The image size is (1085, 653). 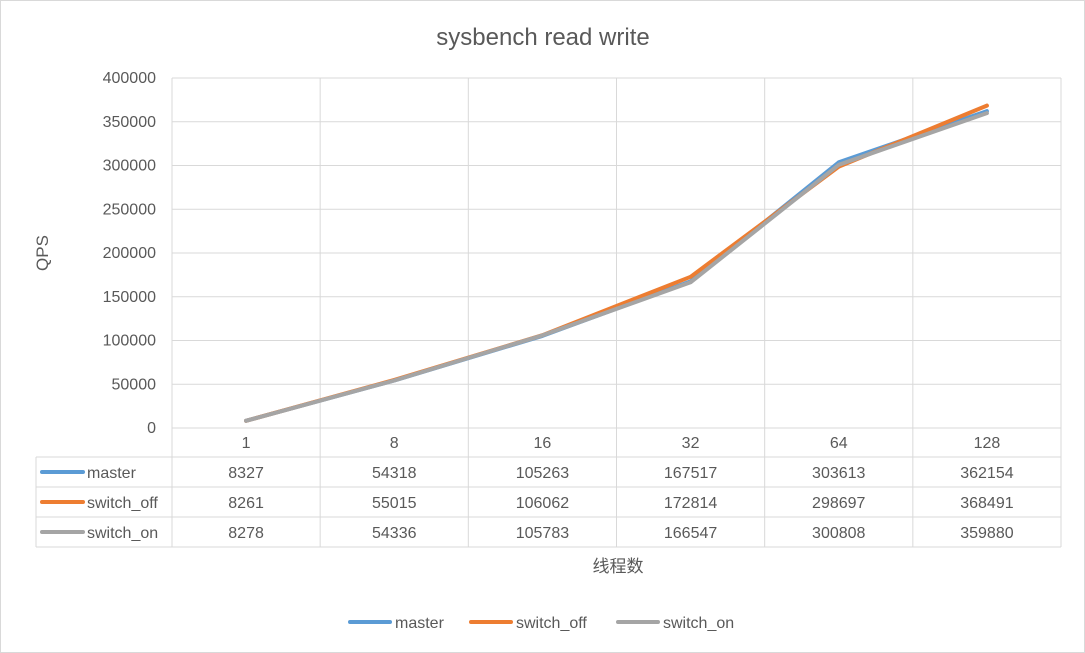 What do you see at coordinates (246, 503) in the screenshot?
I see `data-table-value: 8261` at bounding box center [246, 503].